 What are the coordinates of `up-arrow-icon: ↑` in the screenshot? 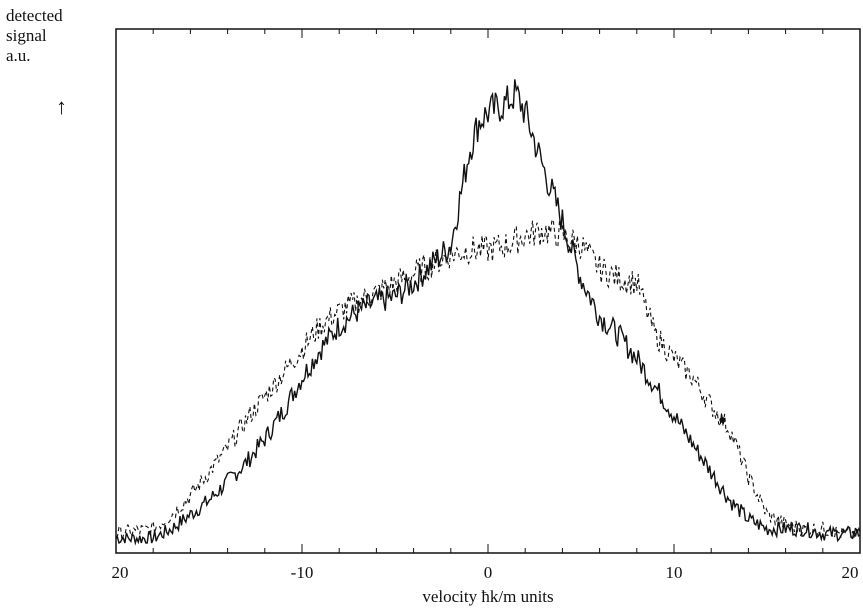 It's located at (61, 106).